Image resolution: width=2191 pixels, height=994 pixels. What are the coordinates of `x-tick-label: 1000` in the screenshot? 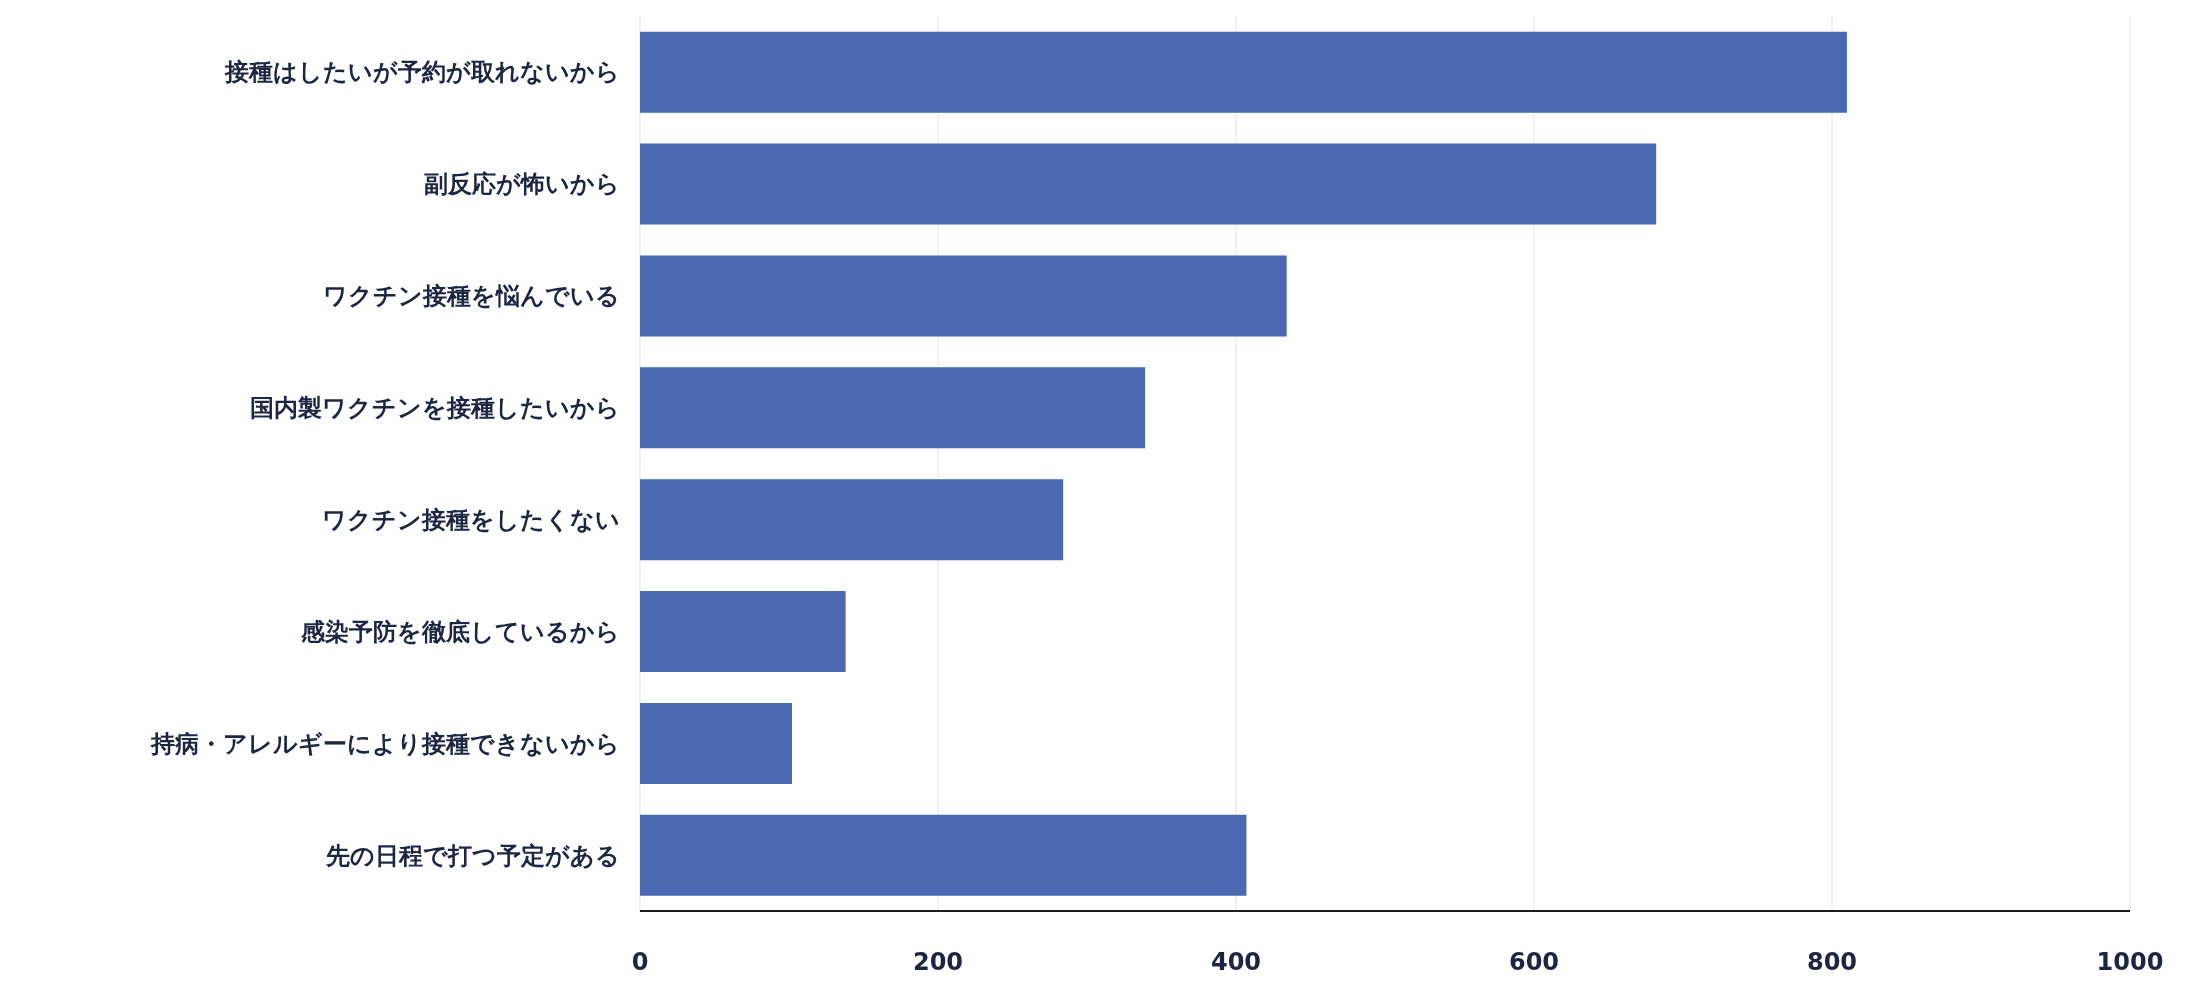 It's located at (2130, 962).